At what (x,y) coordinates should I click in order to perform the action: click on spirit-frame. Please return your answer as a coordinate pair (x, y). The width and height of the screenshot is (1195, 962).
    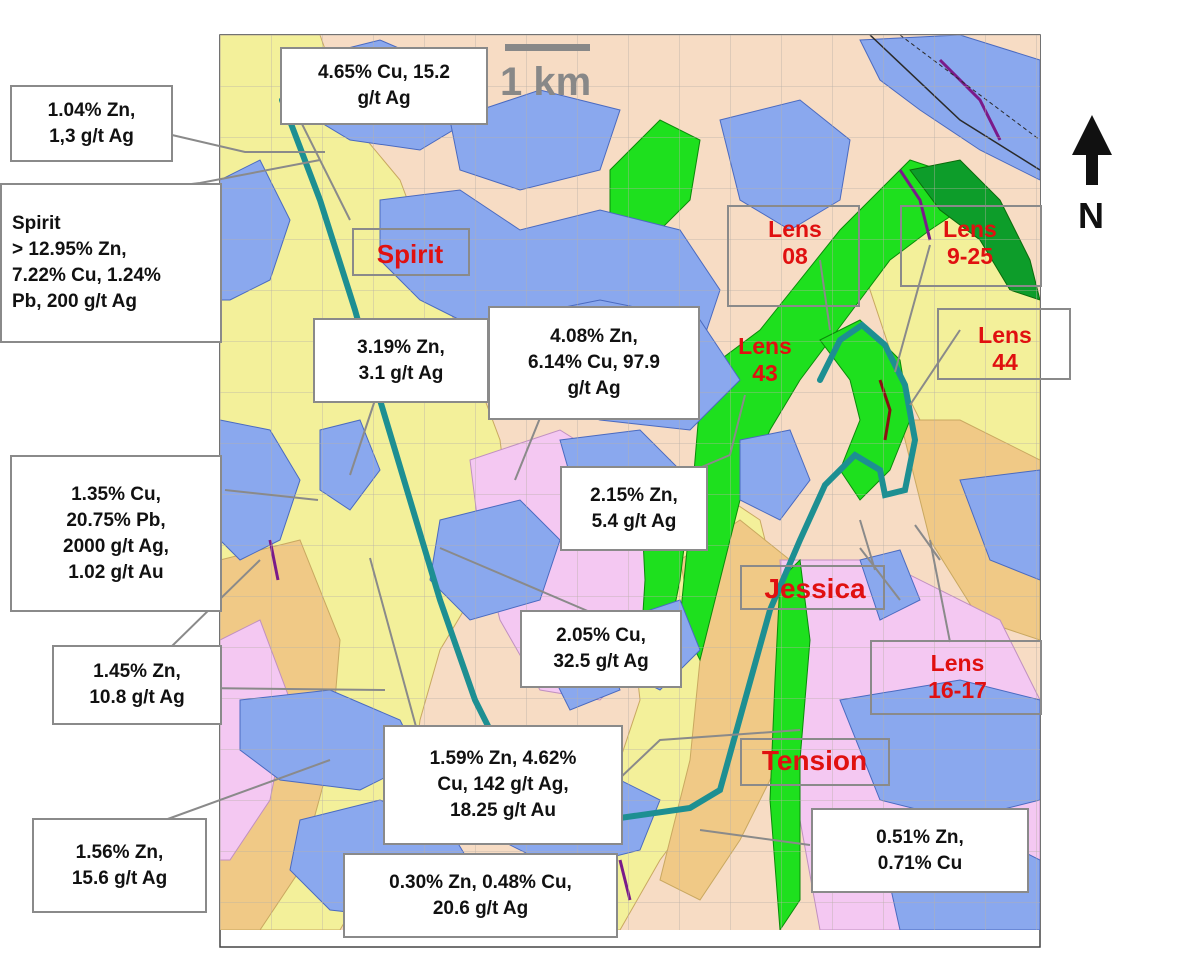
    Looking at the image, I should click on (411, 252).